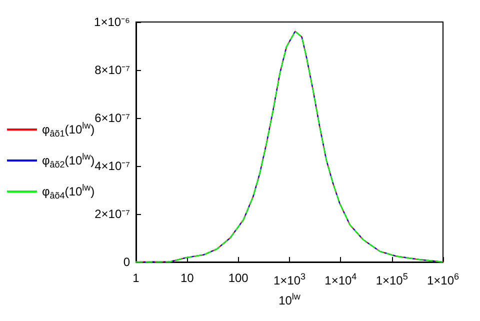  I want to click on x-tick-label: 100, so click(238, 278).